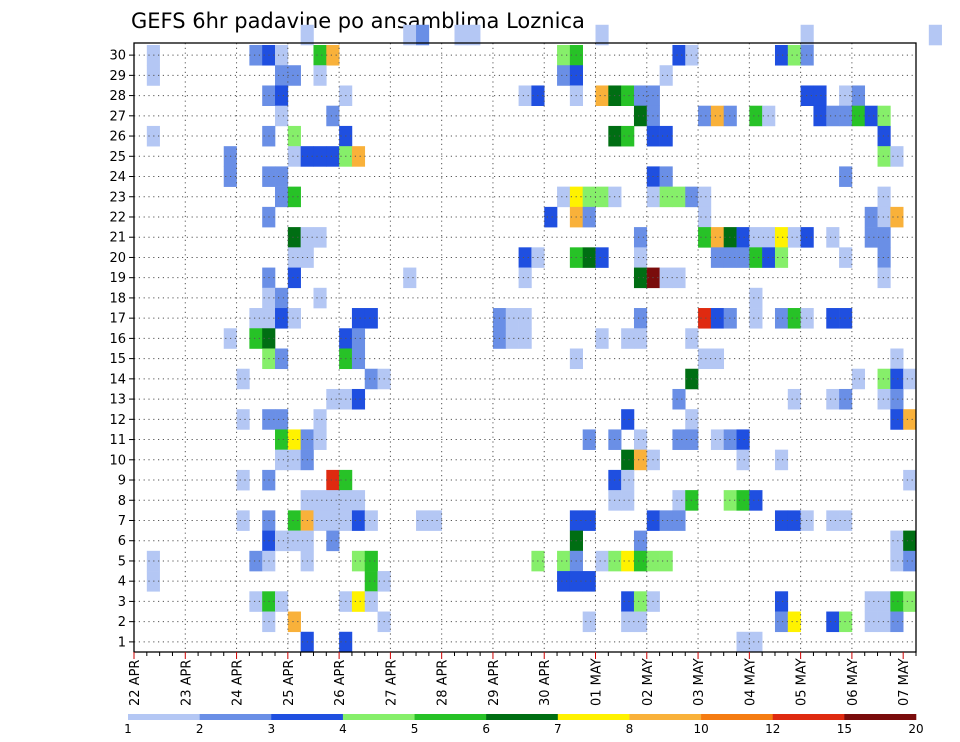 The width and height of the screenshot is (960, 742). Describe the element at coordinates (200, 729) in the screenshot. I see `colorbar-tick-label: 2` at that location.